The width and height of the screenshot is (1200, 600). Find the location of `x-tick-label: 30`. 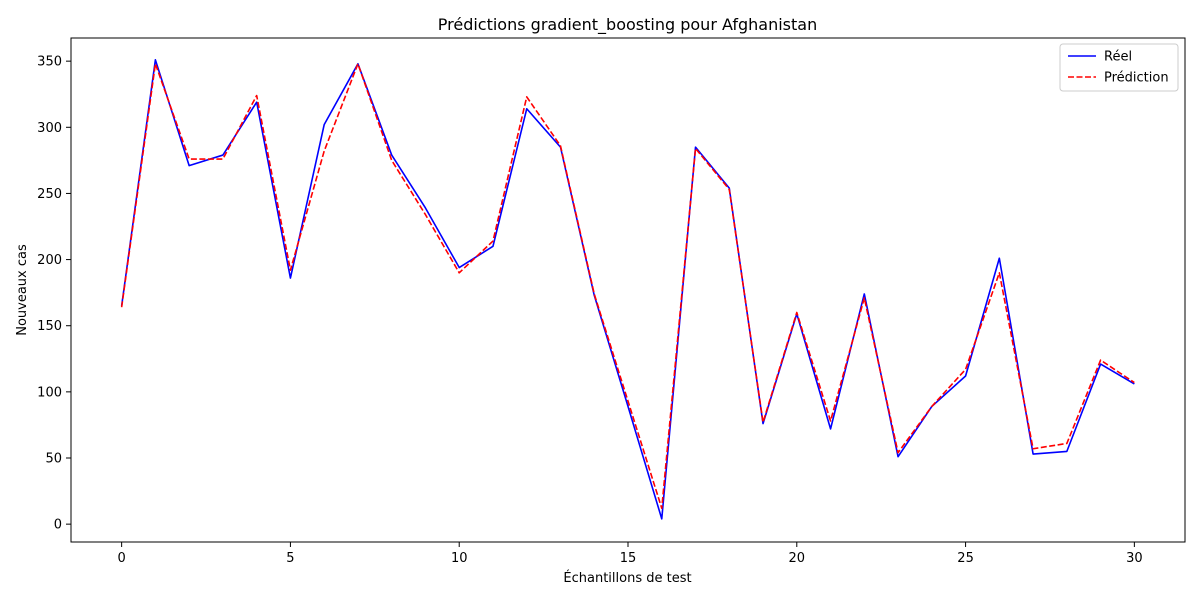

x-tick-label: 30 is located at coordinates (1134, 558).